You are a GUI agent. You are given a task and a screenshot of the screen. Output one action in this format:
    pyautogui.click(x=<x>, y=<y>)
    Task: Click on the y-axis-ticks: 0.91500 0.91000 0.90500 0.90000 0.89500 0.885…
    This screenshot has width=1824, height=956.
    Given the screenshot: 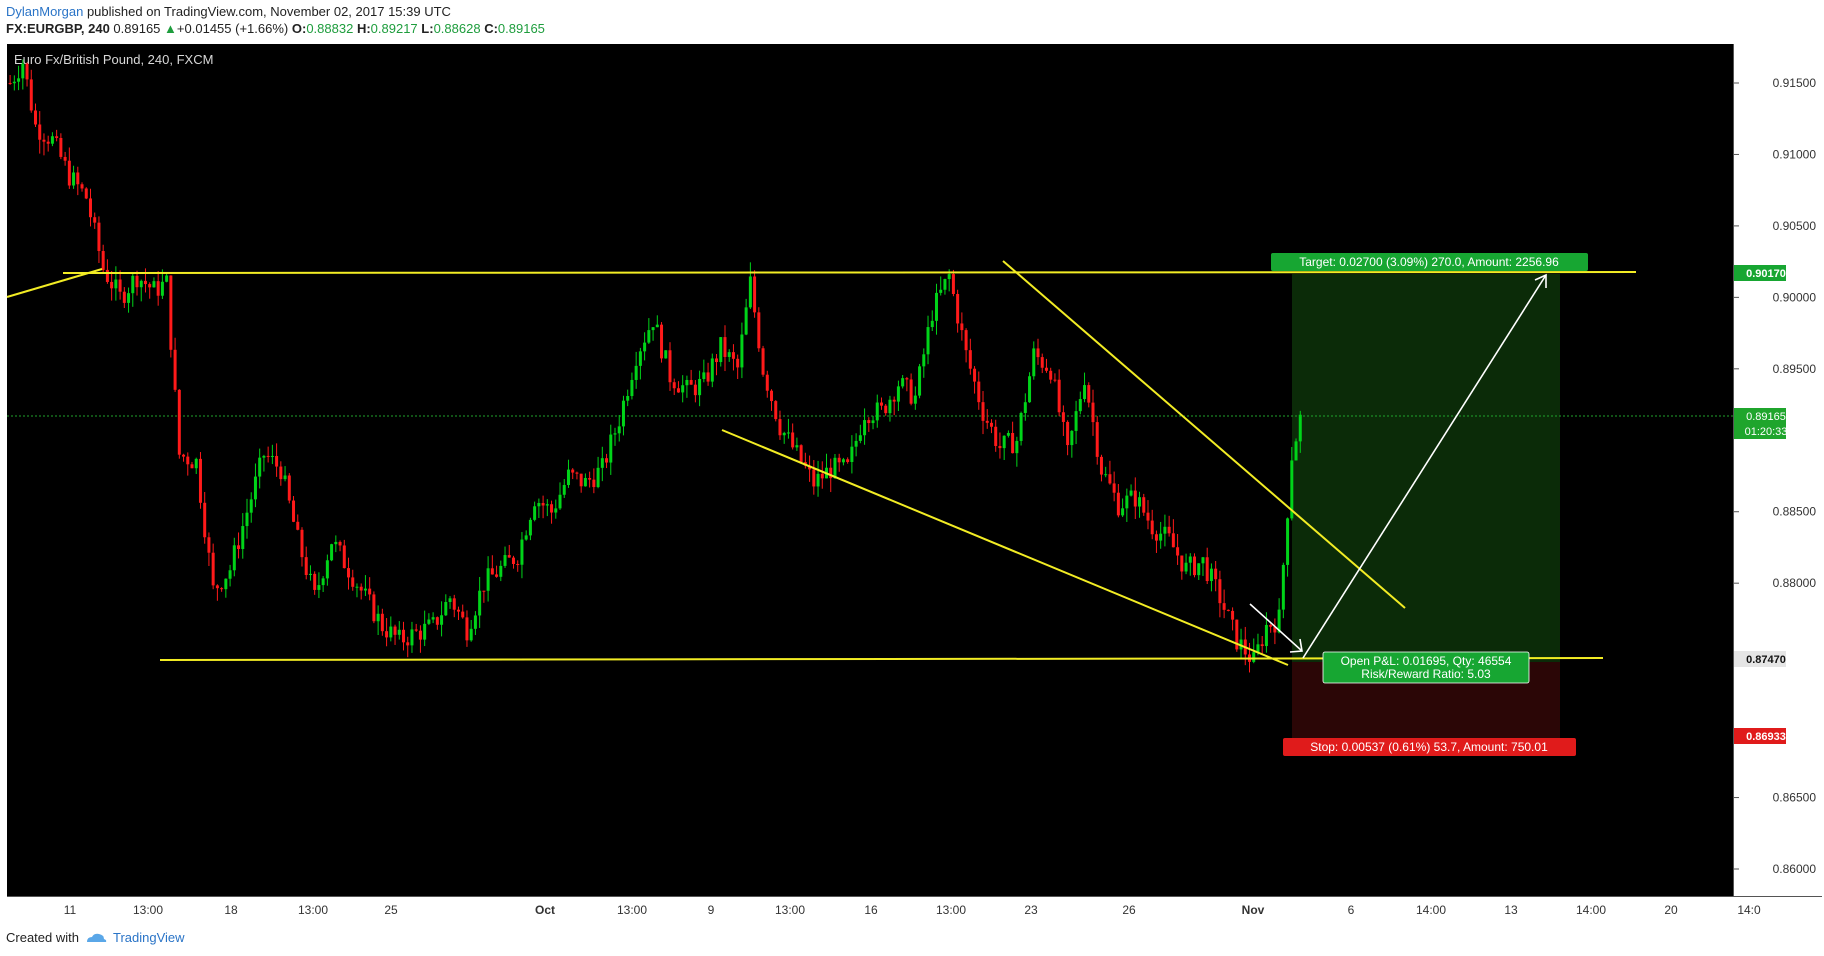 What is the action you would take?
    pyautogui.click(x=1775, y=476)
    